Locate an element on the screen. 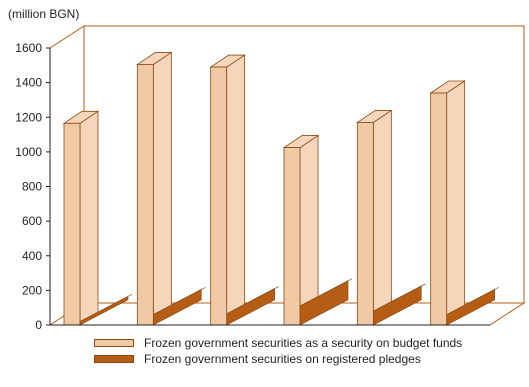 This screenshot has width=529, height=387. bar-series-1-30.IX.2008 is located at coordinates (219, 196).